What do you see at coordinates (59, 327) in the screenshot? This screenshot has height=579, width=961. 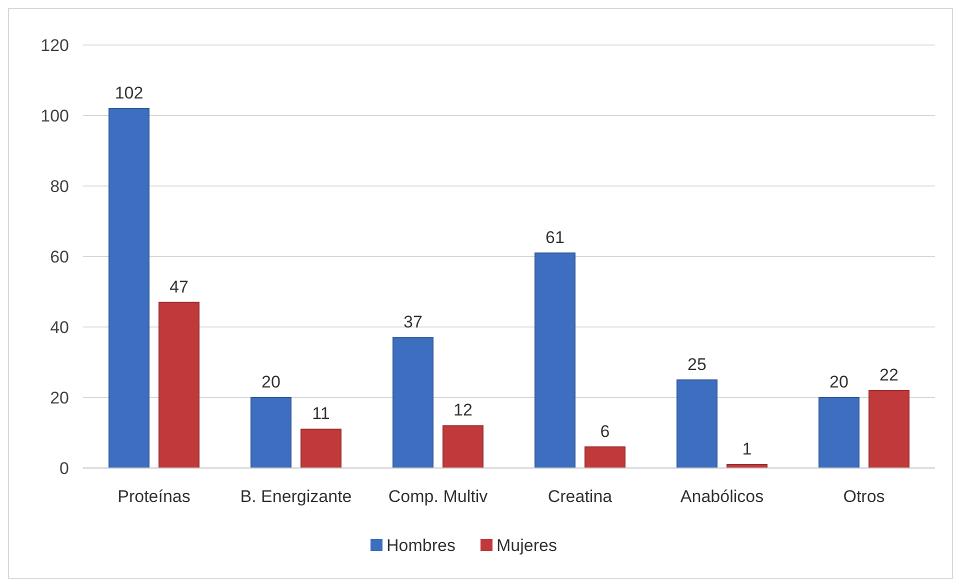 I see `y-tick-label: 40` at bounding box center [59, 327].